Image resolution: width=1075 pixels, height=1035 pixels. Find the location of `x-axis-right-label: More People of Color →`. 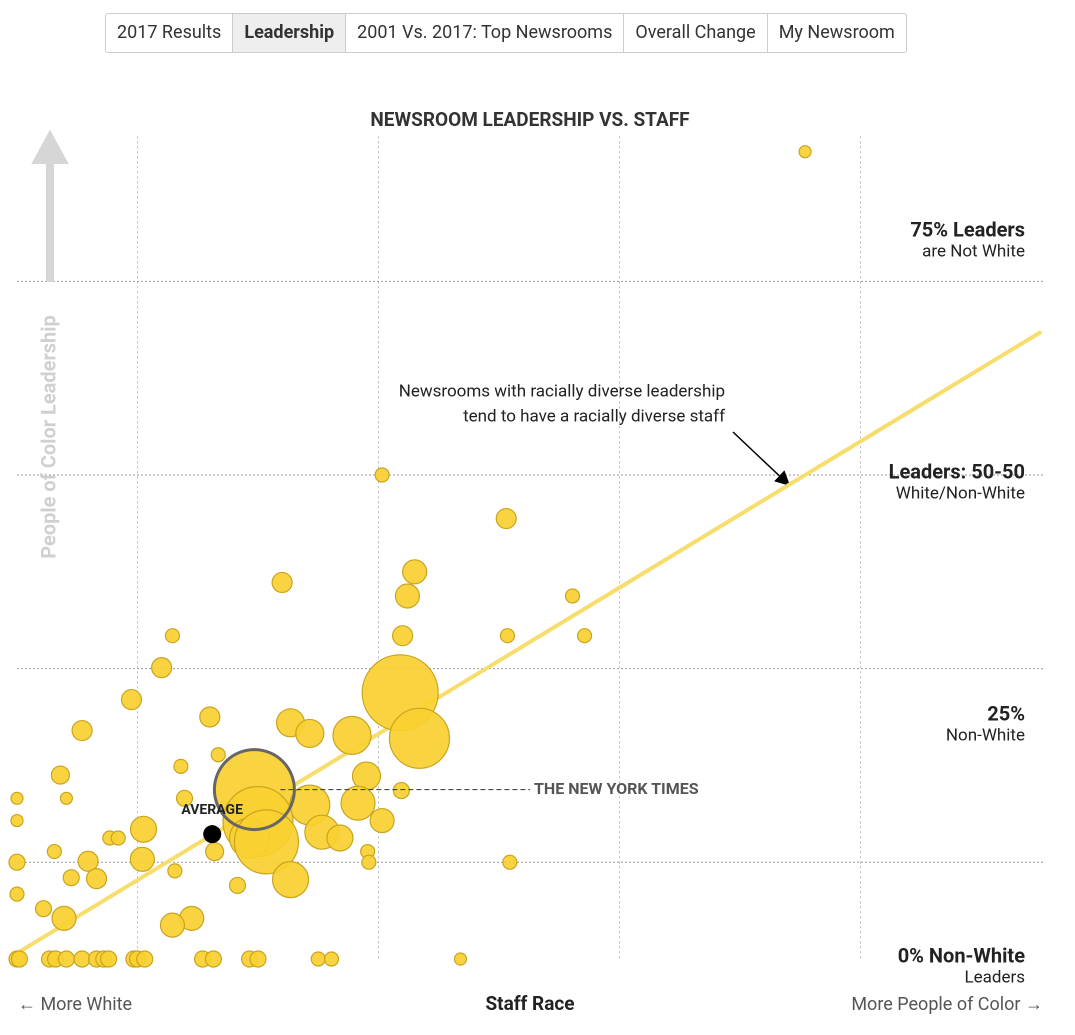

x-axis-right-label: More People of Color → is located at coordinates (947, 1004).